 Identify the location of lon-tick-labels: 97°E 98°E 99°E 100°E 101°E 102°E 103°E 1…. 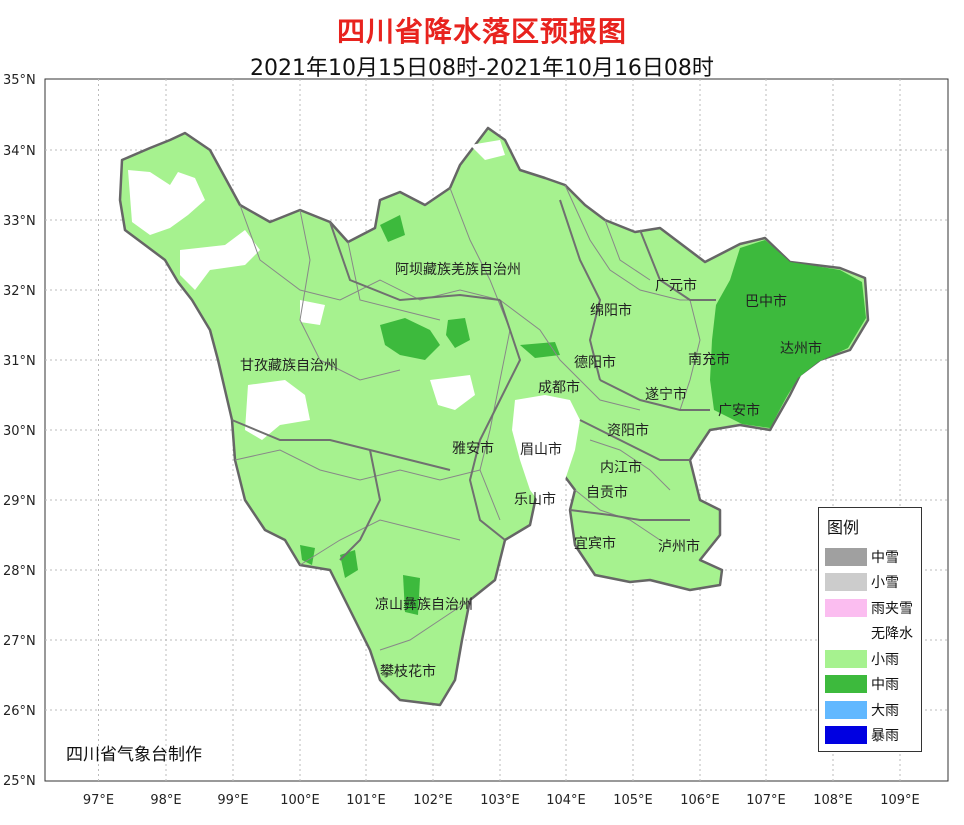
(501, 800).